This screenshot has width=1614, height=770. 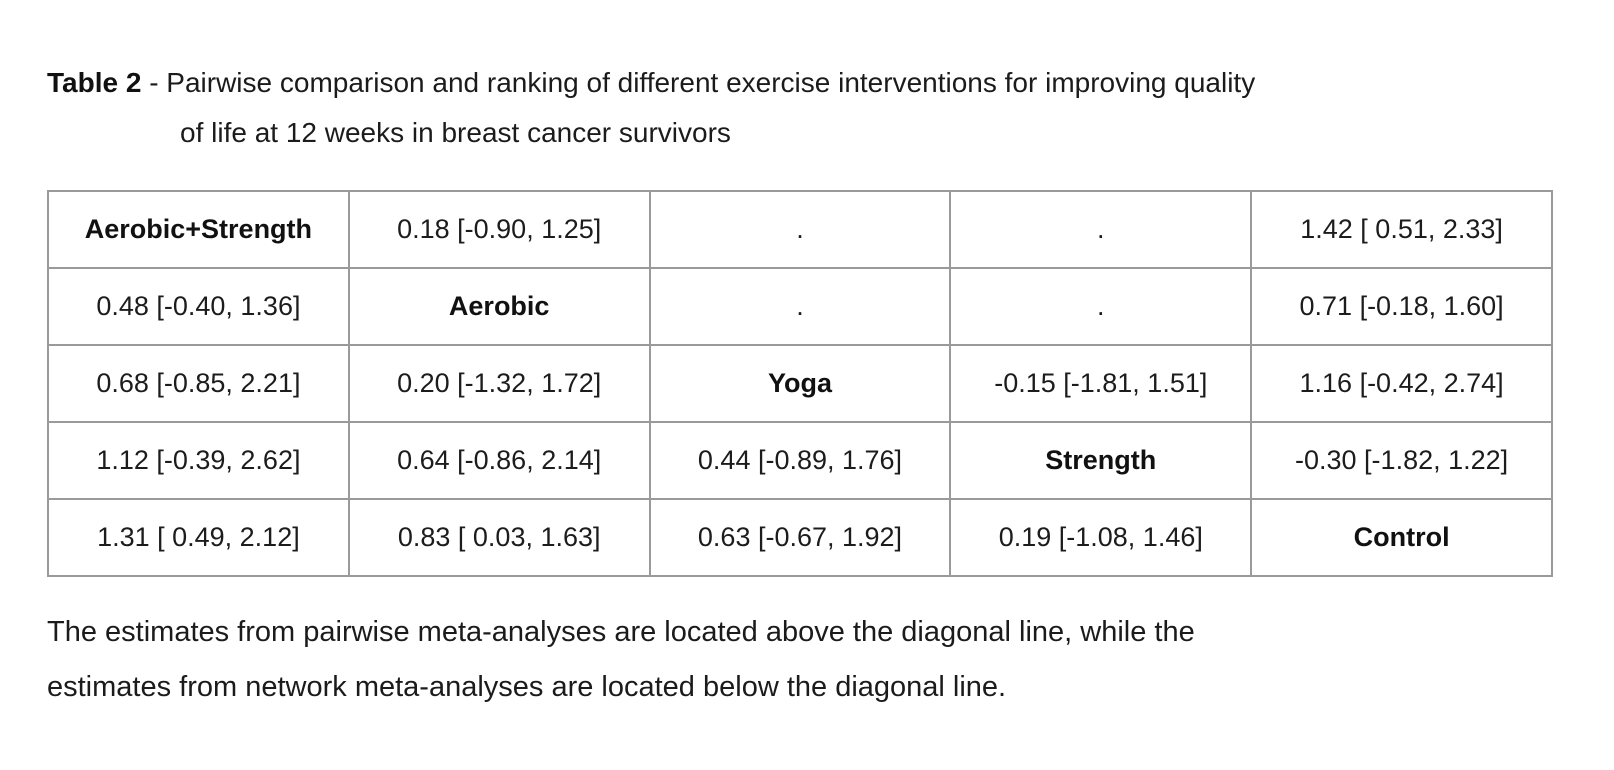 I want to click on estimate-cell: 0.48 [-0.40, 1.36], so click(x=198, y=306).